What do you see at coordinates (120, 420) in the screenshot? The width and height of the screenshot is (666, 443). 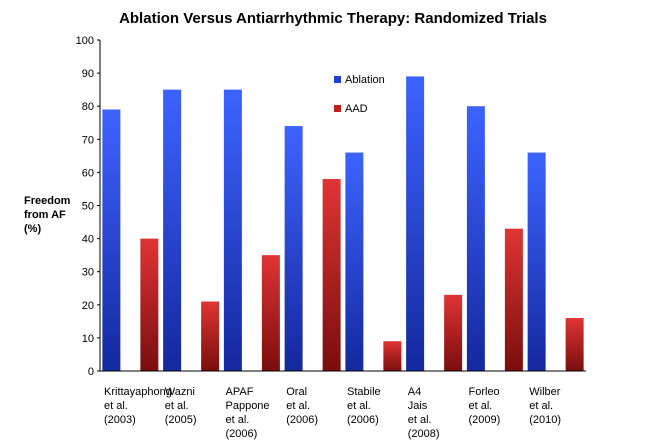 I see `x-category-label: (2003)` at bounding box center [120, 420].